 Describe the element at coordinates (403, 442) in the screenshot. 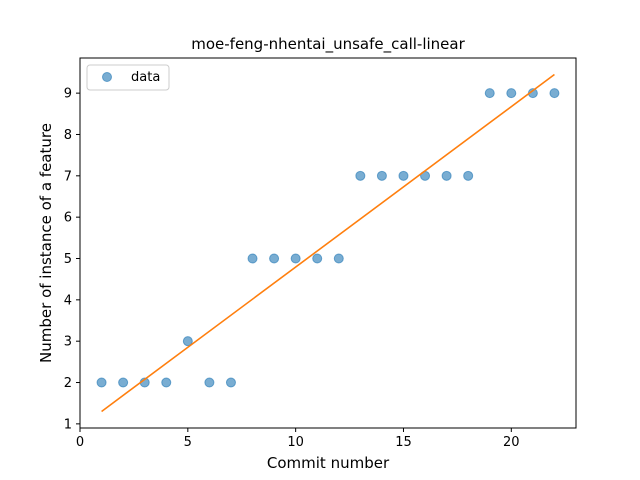

I see `x-tick-label: 15` at that location.